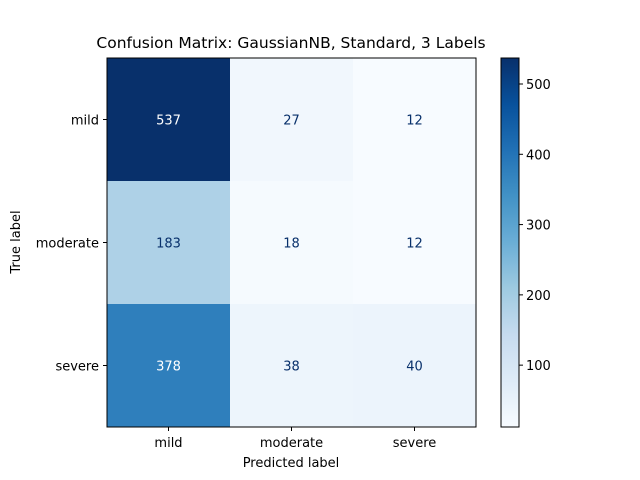  I want to click on y-axis-label: True label, so click(16, 242).